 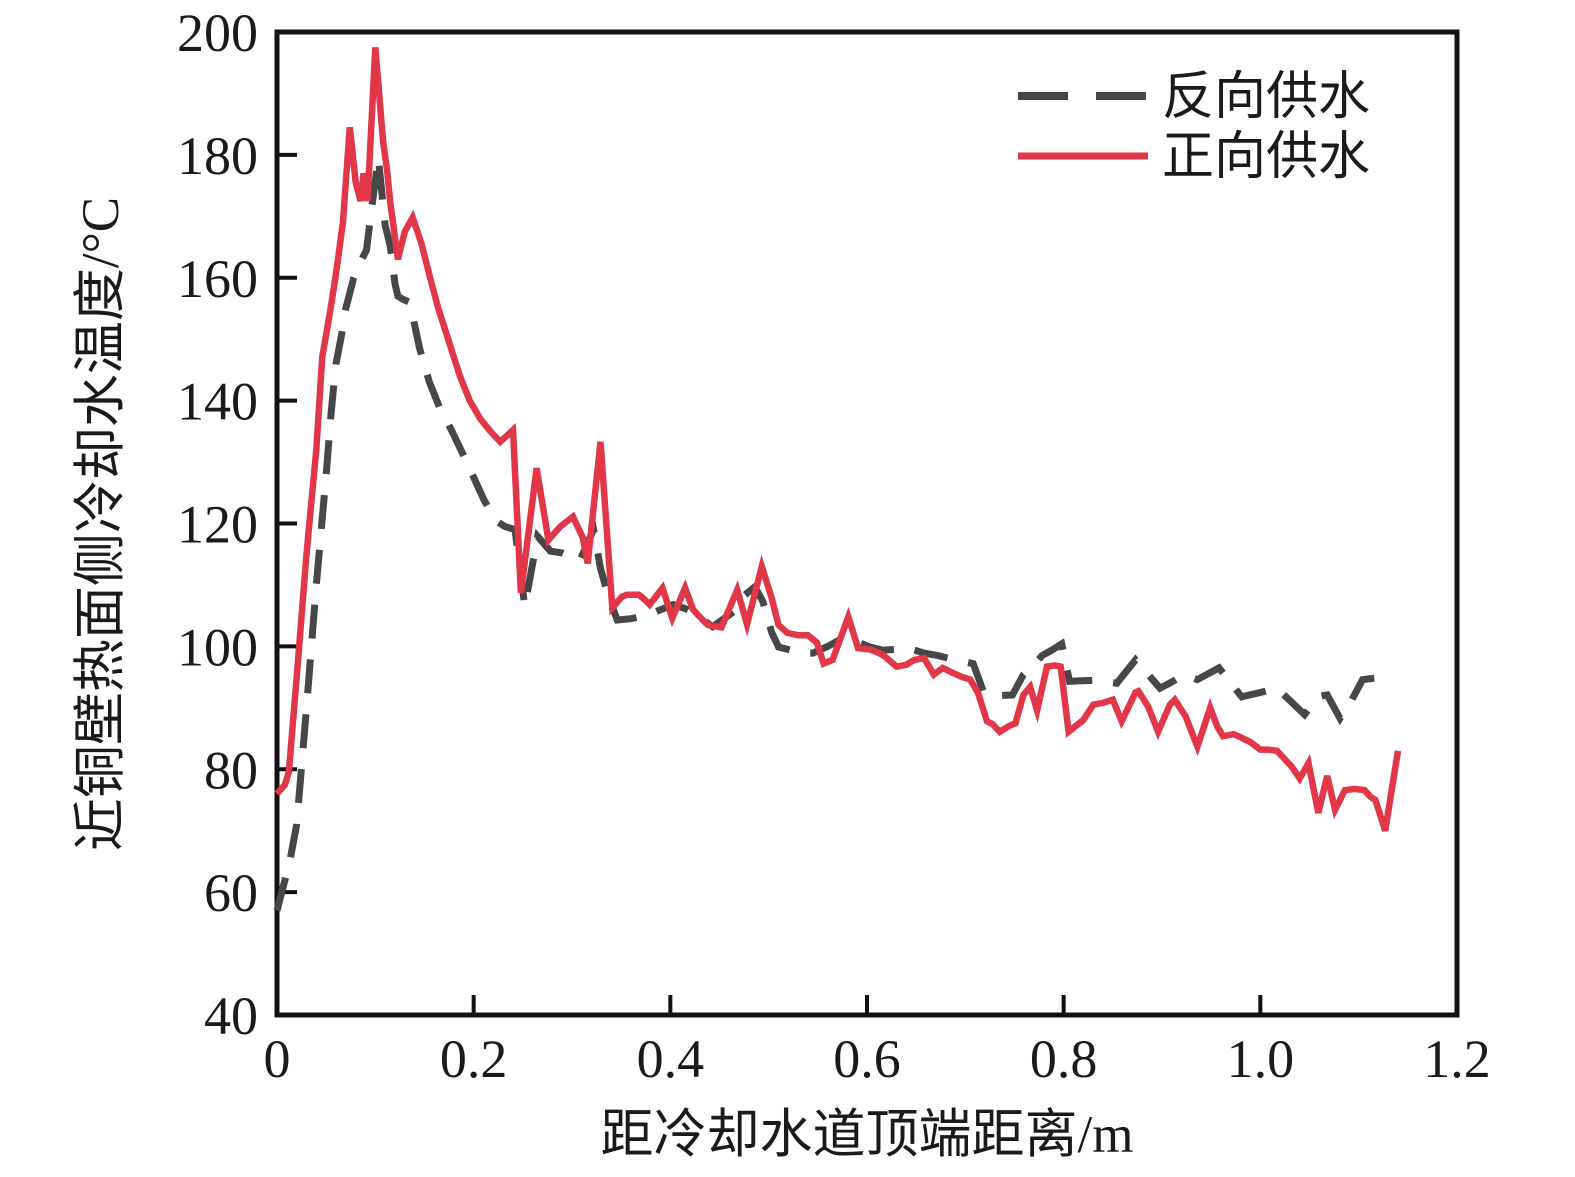 What do you see at coordinates (231, 893) in the screenshot?
I see `y-tick-label: 60` at bounding box center [231, 893].